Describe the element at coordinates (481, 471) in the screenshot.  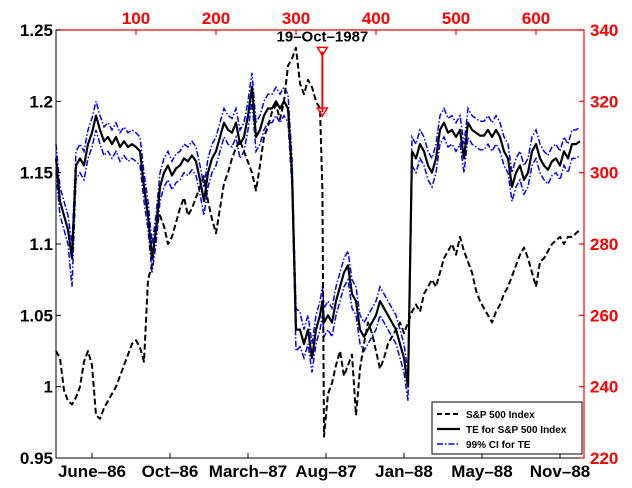
I see `bottom-tick-label: May–88` at that location.